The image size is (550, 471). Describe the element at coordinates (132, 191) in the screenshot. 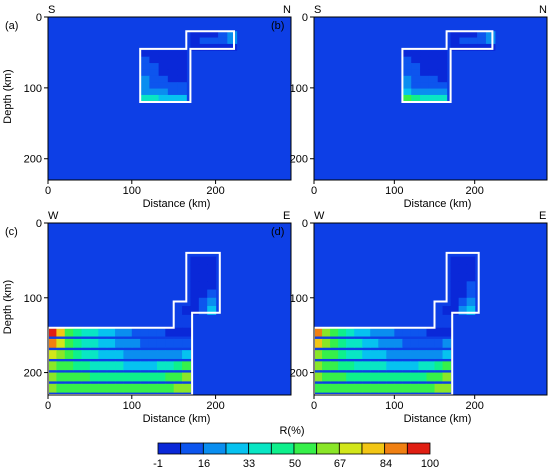

I see `x-tick-label: 100` at that location.